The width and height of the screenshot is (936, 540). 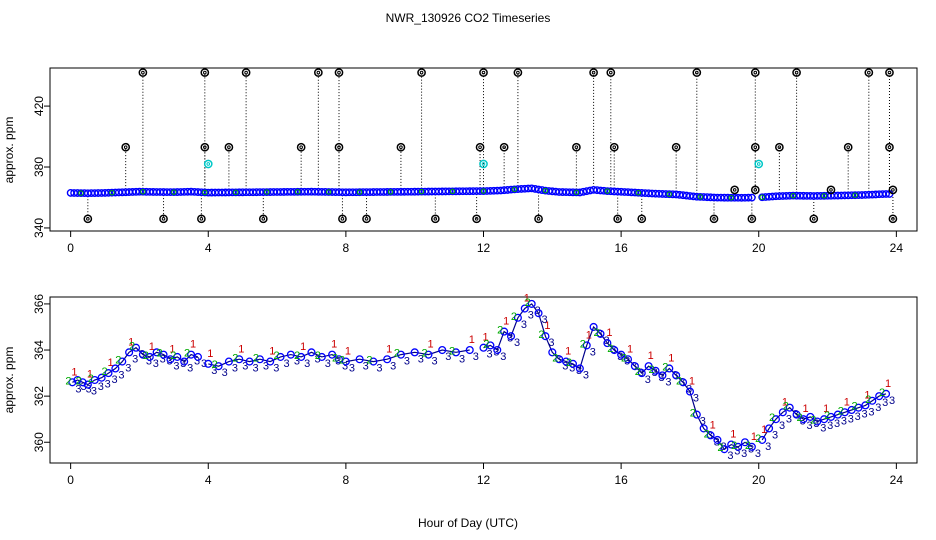 What do you see at coordinates (484, 248) in the screenshot?
I see `x-tick-label: 12` at bounding box center [484, 248].